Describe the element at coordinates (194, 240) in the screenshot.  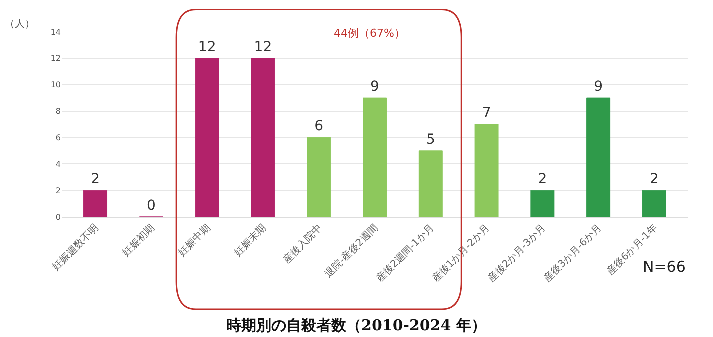
I see `x-tick-label: 妊娠中期` at that location.